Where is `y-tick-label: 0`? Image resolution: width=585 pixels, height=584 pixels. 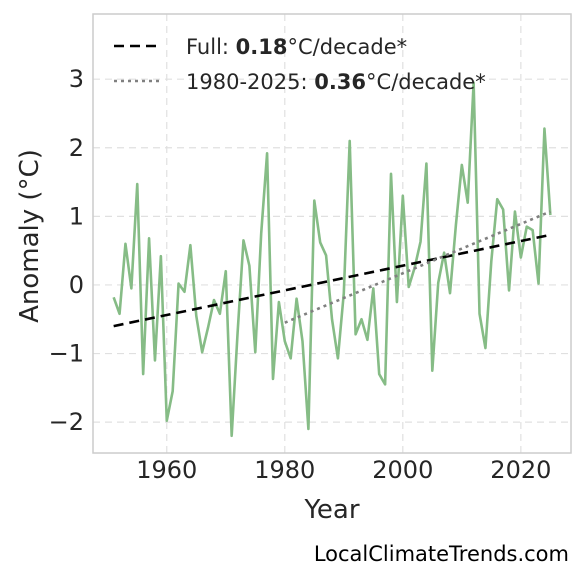
y-tick-label: 0 is located at coordinates (76, 285).